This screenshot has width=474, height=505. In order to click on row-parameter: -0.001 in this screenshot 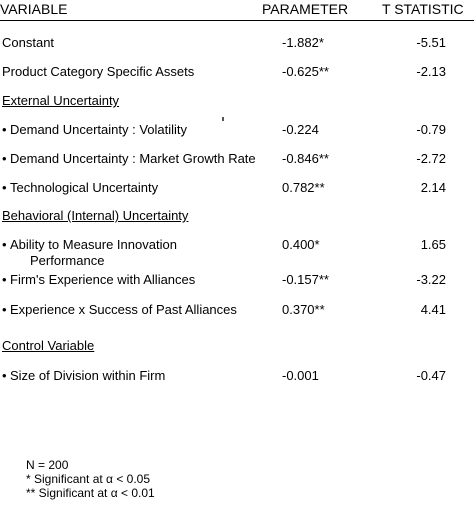, I will do `click(300, 375)`.